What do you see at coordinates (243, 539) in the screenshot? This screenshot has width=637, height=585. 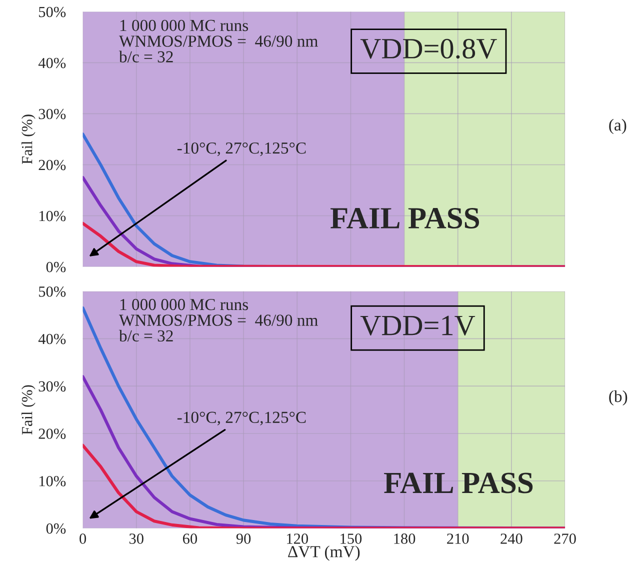 I see `x-tick-label: 90` at bounding box center [243, 539].